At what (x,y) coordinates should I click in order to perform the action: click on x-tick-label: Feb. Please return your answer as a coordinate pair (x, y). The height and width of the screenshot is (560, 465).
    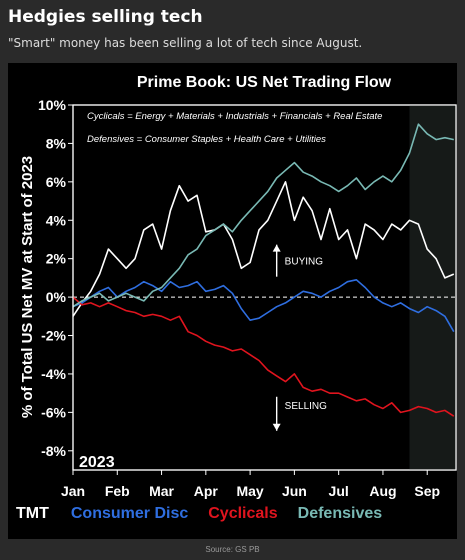
    Looking at the image, I should click on (117, 491).